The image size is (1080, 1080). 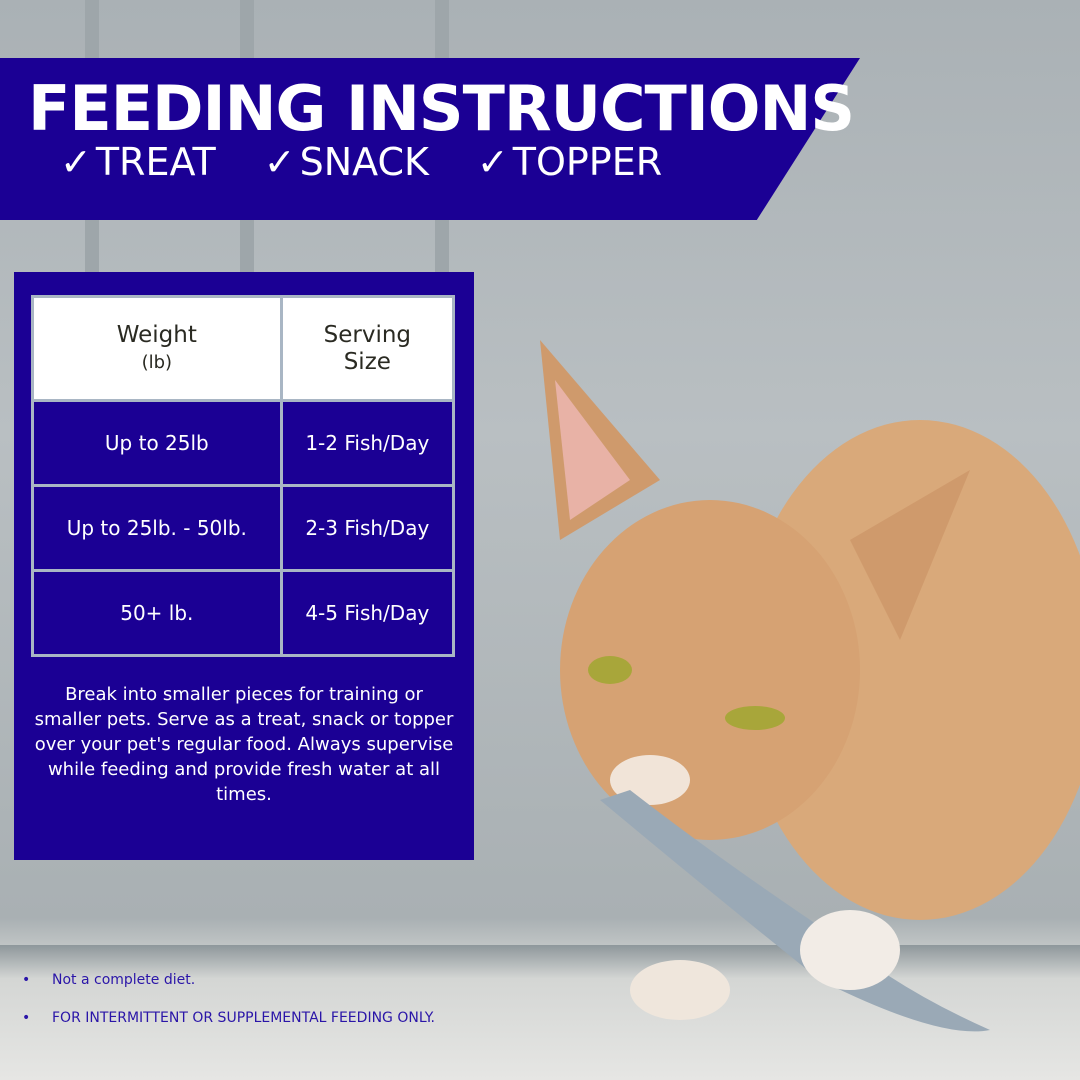 What do you see at coordinates (243, 613) in the screenshot?
I see `table-row: 50+ lb. 4-5 Fish/Day` at bounding box center [243, 613].